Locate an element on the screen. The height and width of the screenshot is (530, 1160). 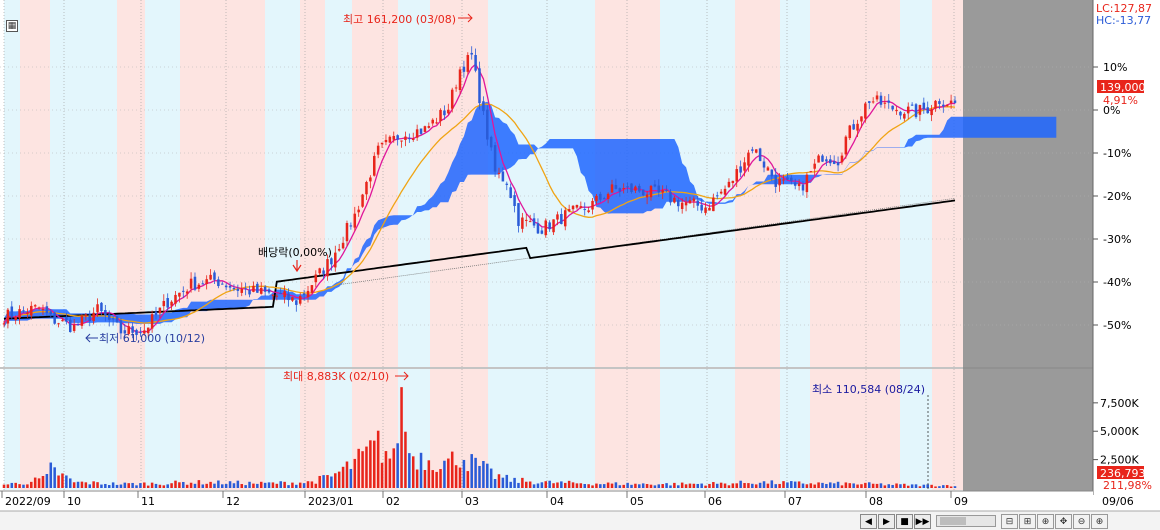
y-tick-label: 10% is located at coordinates (1115, 67).